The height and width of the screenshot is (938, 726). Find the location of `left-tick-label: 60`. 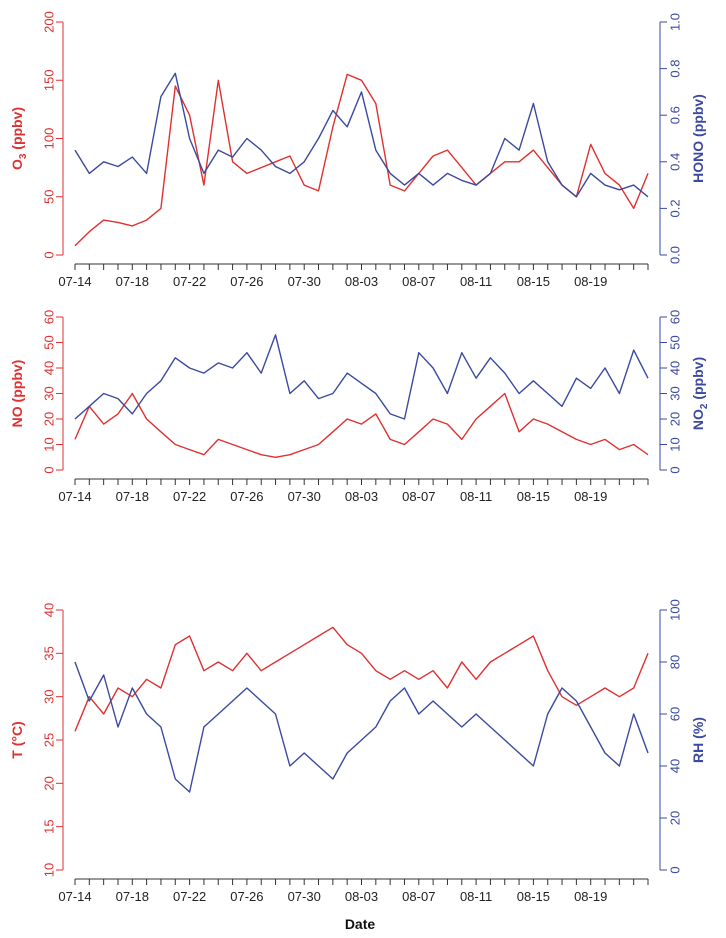

left-tick-label: 60 is located at coordinates (48, 317).